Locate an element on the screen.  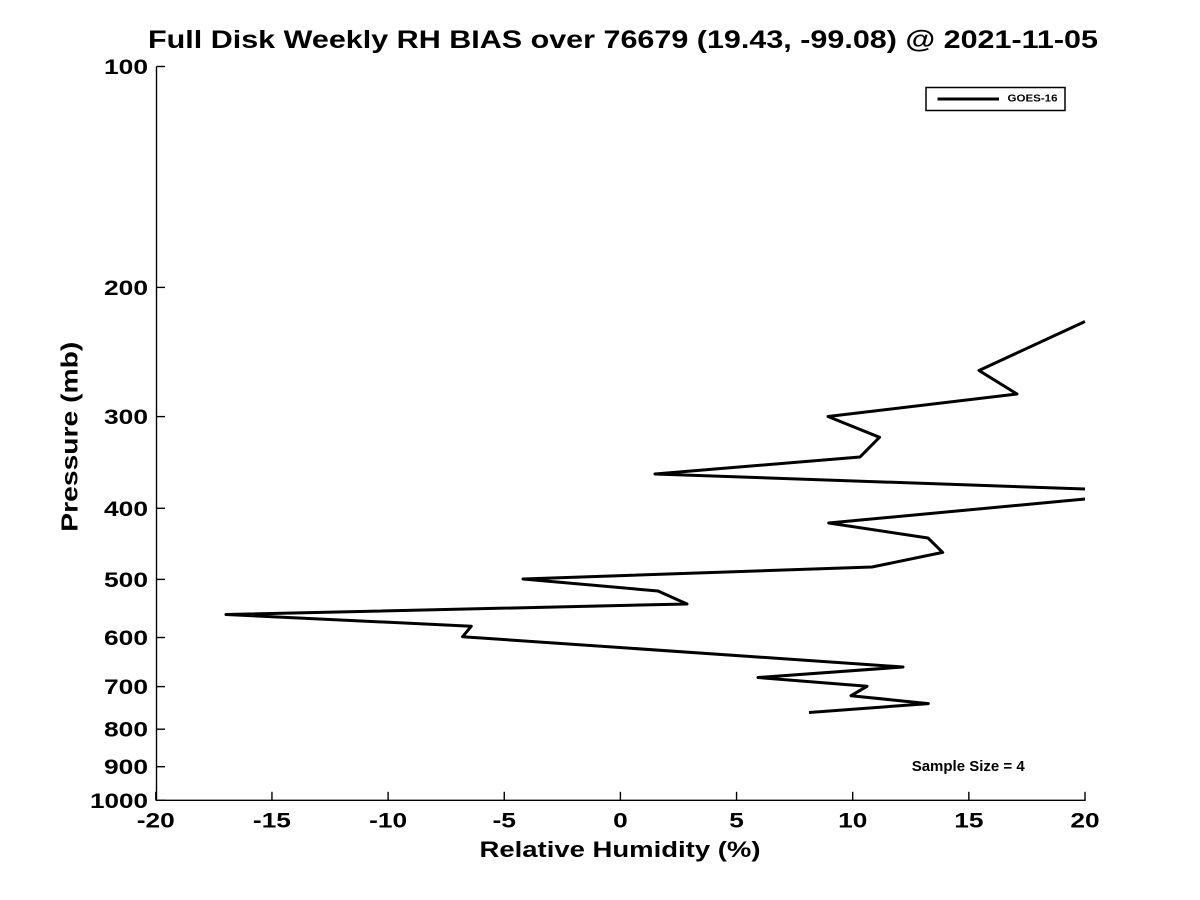
svg-text: 1000 is located at coordinates (119, 801).